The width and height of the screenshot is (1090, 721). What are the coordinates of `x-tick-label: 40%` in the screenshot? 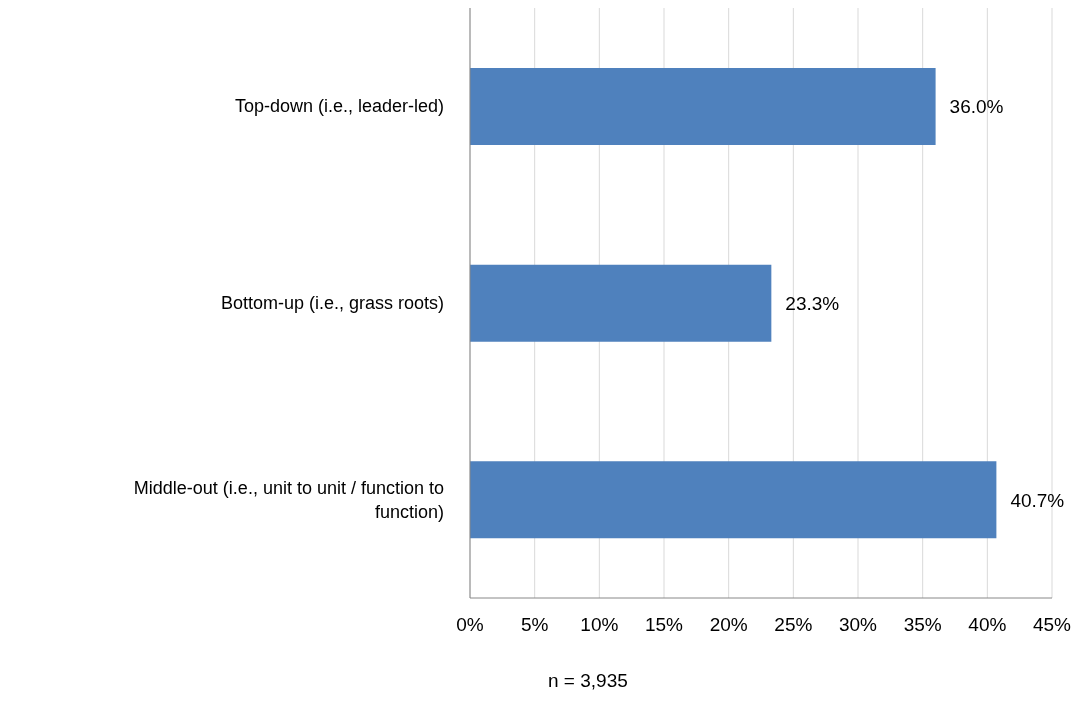 It's located at (987, 625).